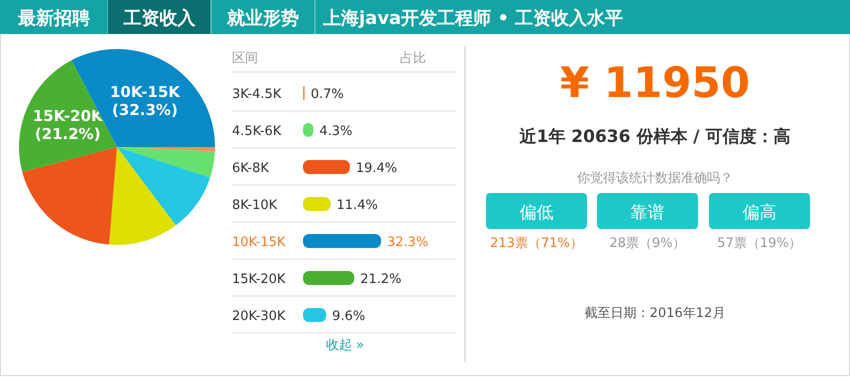  Describe the element at coordinates (654, 137) in the screenshot. I see `text: 近1年 20636 份样本 / 可信度：高` at that location.